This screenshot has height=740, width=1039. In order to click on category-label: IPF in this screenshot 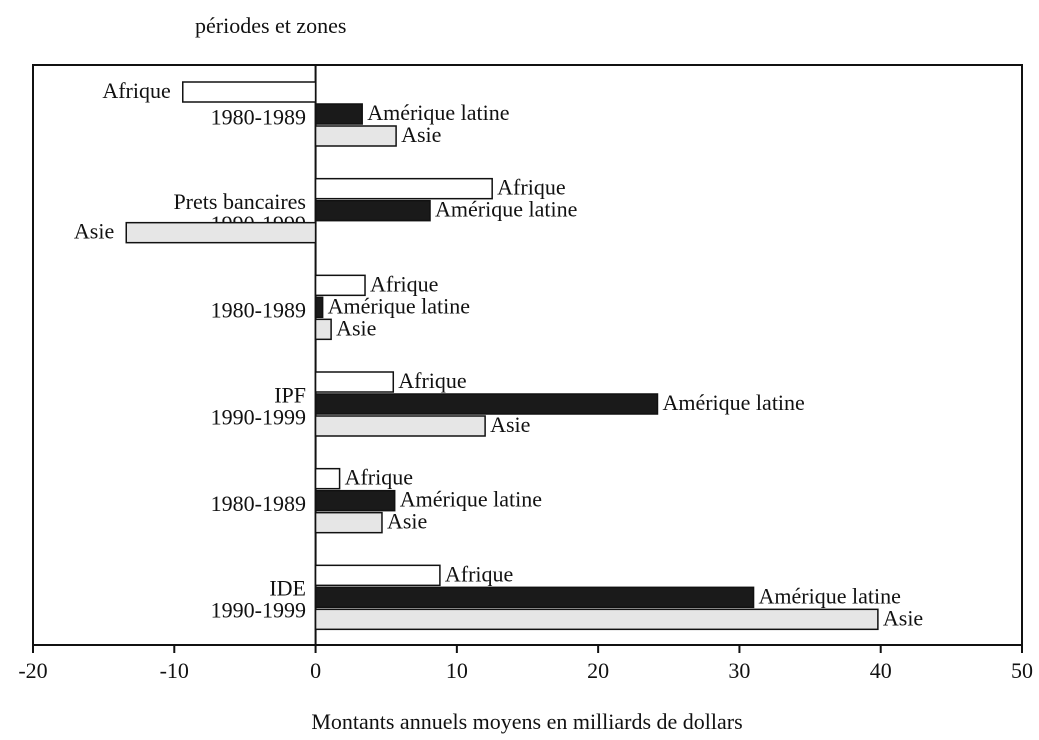, I will do `click(290, 394)`.